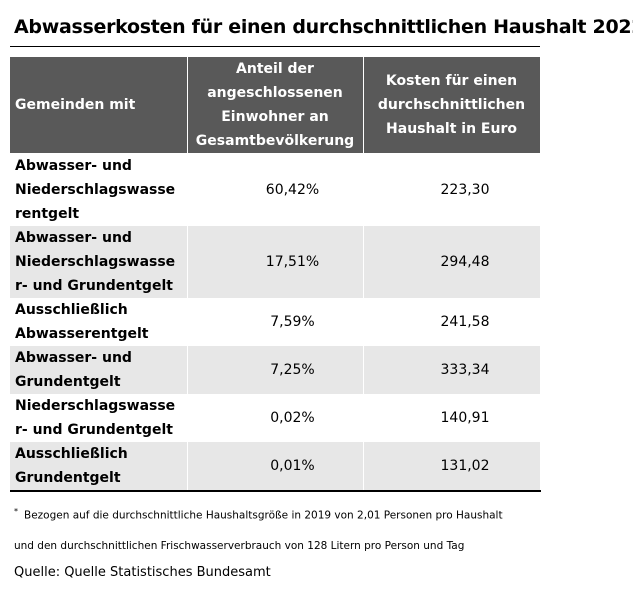 The image size is (633, 593). What do you see at coordinates (452, 467) in the screenshot?
I see `cell: 131,02` at bounding box center [452, 467].